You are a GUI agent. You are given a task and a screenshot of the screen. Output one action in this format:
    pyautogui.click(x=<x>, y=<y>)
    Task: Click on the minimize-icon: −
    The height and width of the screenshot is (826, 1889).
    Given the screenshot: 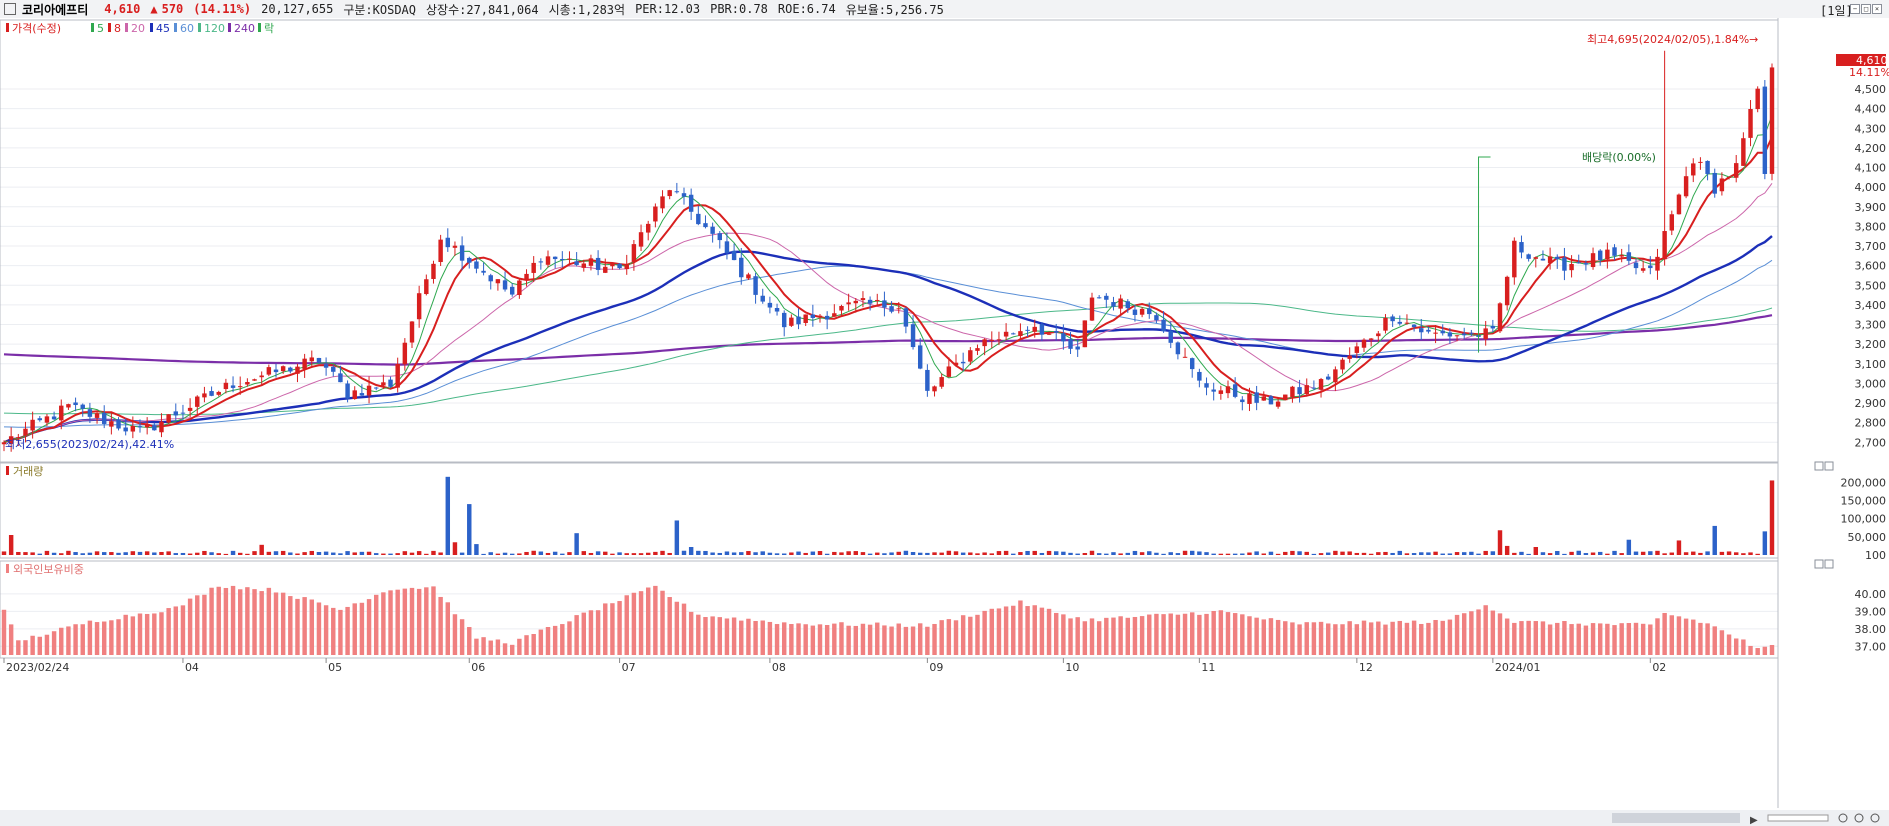 What is the action you would take?
    pyautogui.click(x=1855, y=9)
    